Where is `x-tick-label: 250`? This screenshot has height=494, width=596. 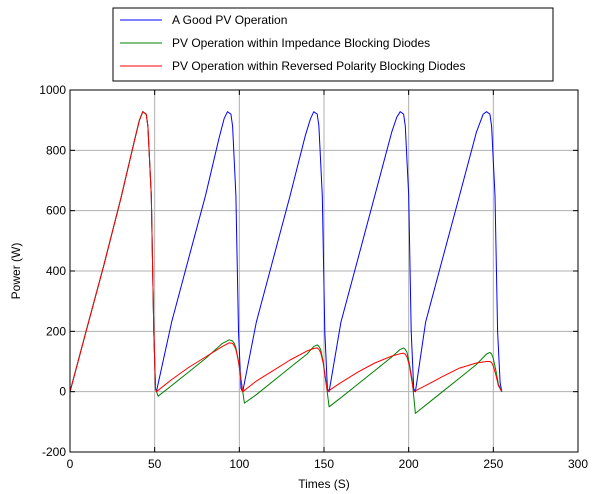
x-tick-label: 250 is located at coordinates (493, 464).